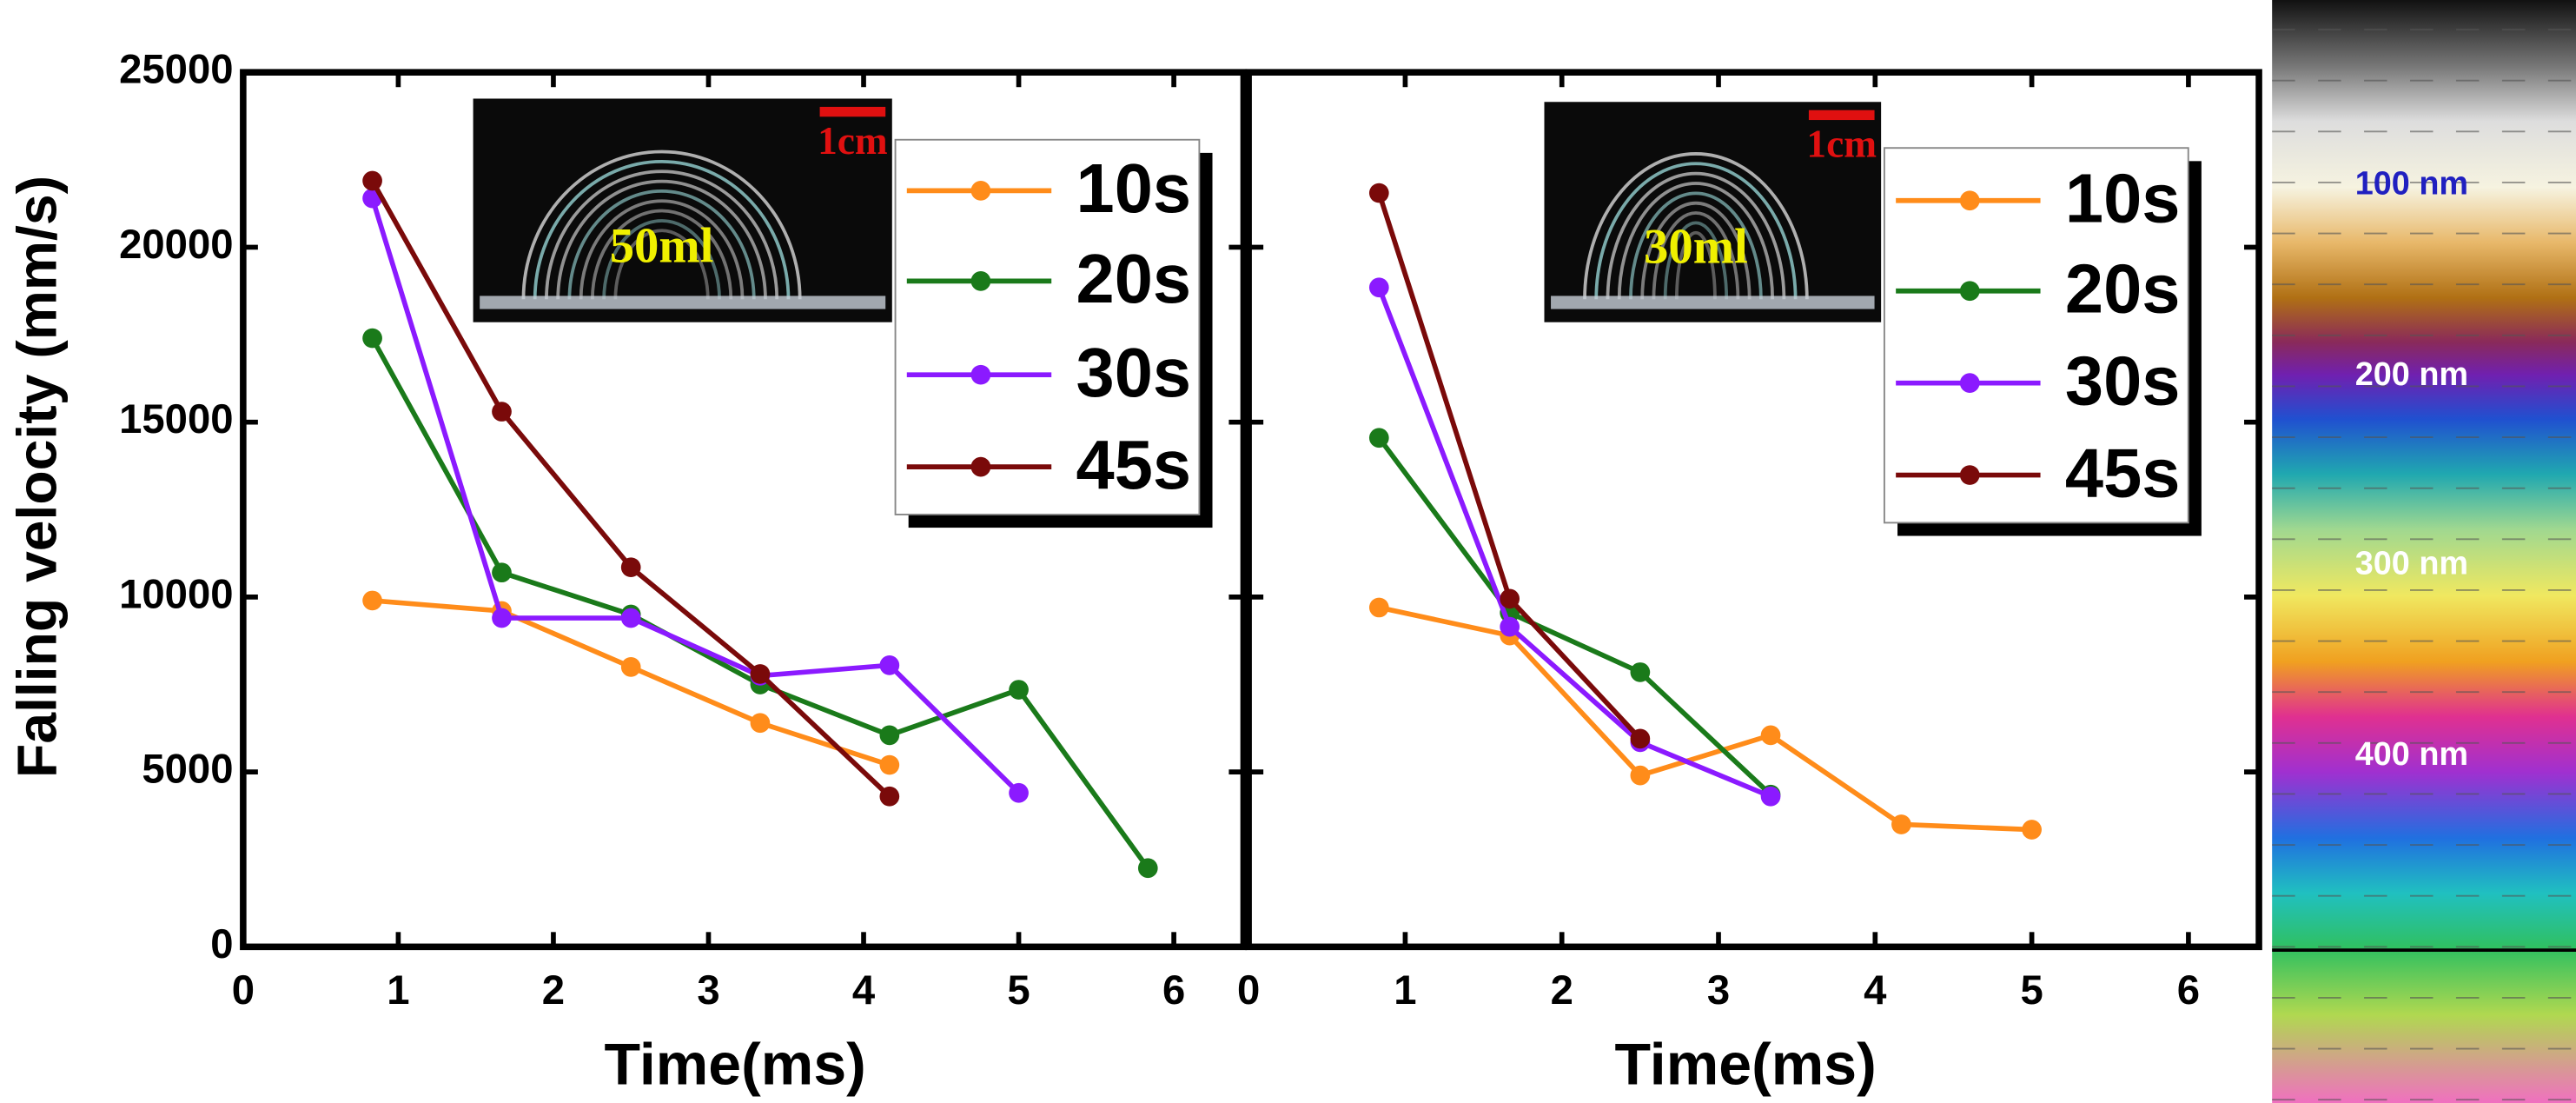 The image size is (2576, 1103). What do you see at coordinates (2411, 184) in the screenshot?
I see `colorbar-label: 100 nm` at bounding box center [2411, 184].